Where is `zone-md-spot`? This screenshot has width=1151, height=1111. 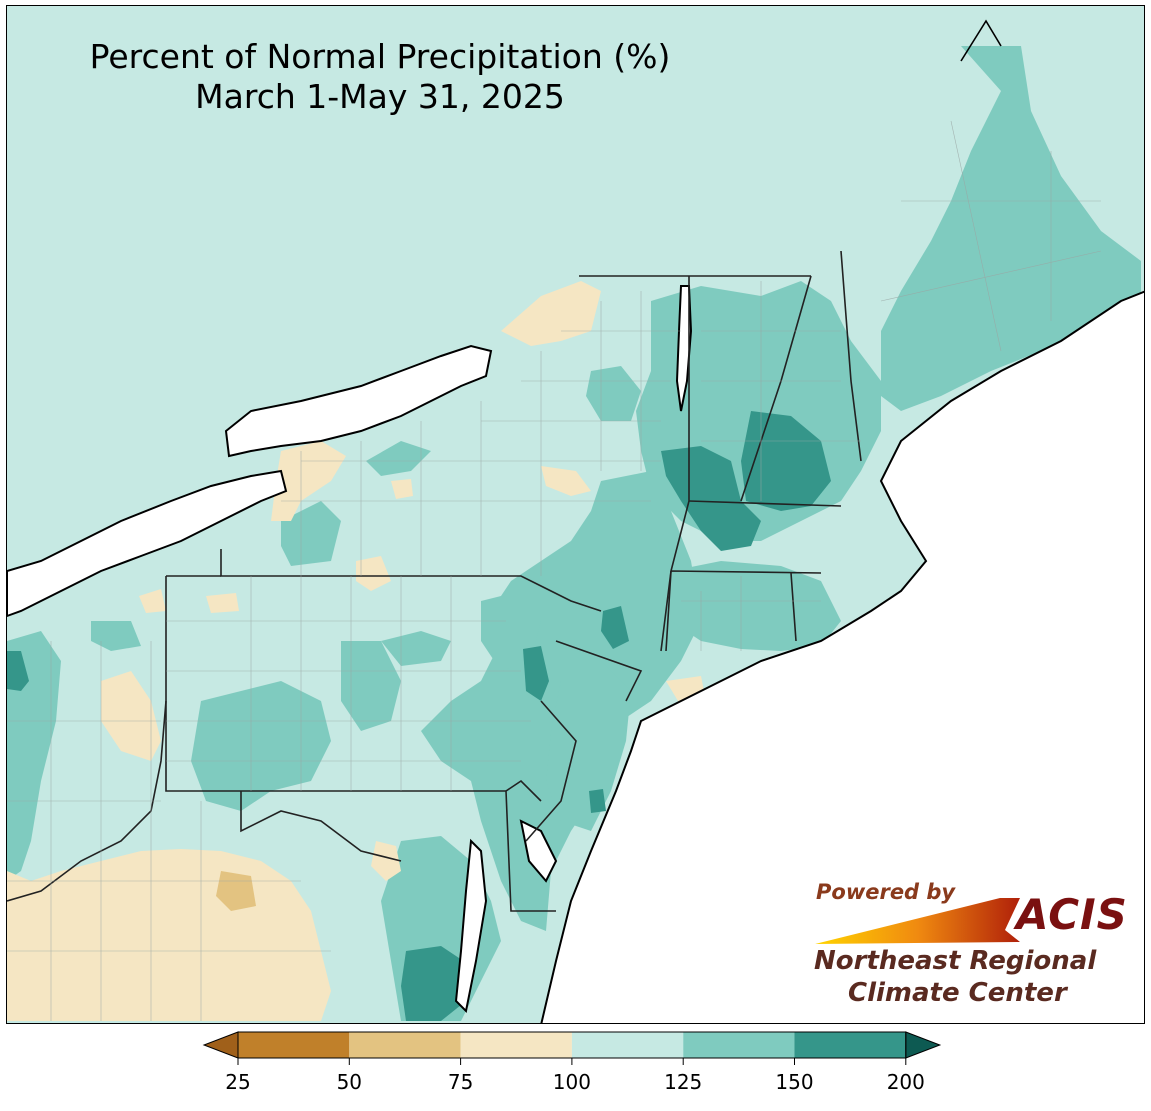 zone-md-spot is located at coordinates (386, 861).